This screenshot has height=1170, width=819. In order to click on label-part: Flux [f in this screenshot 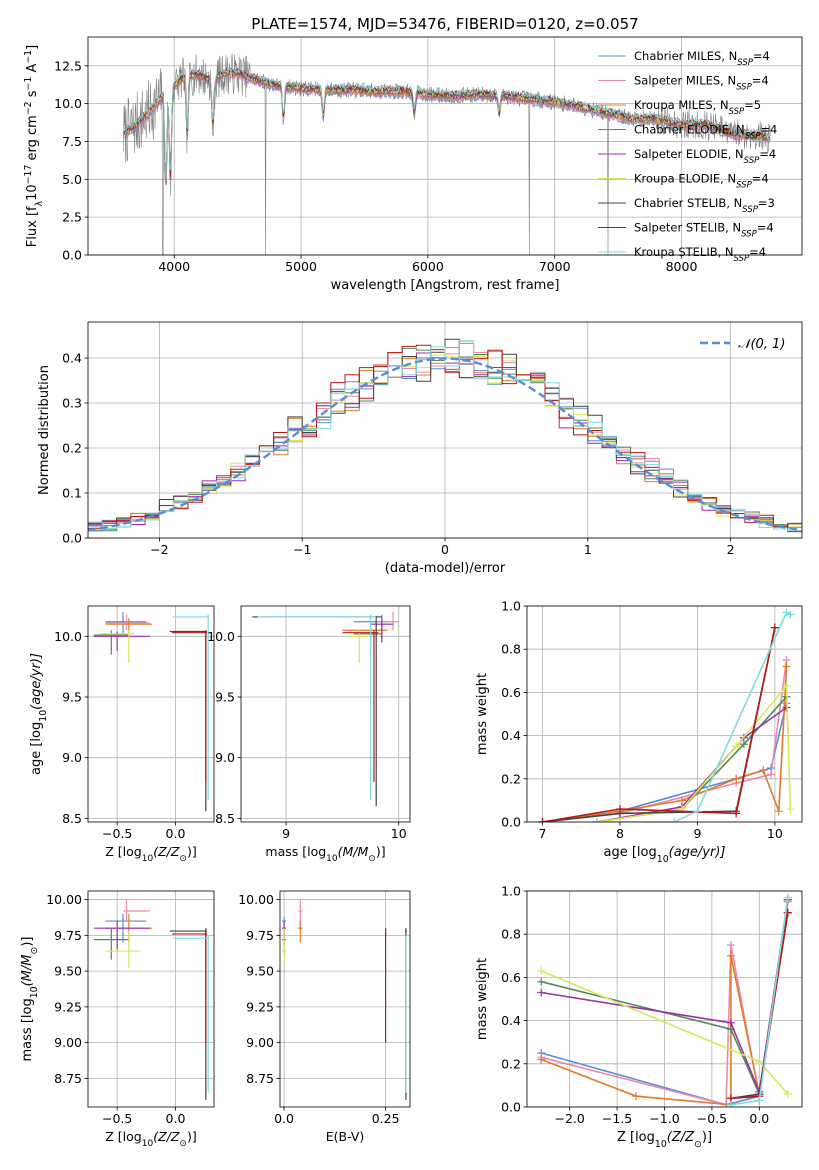, I will do `click(32, 226)`.